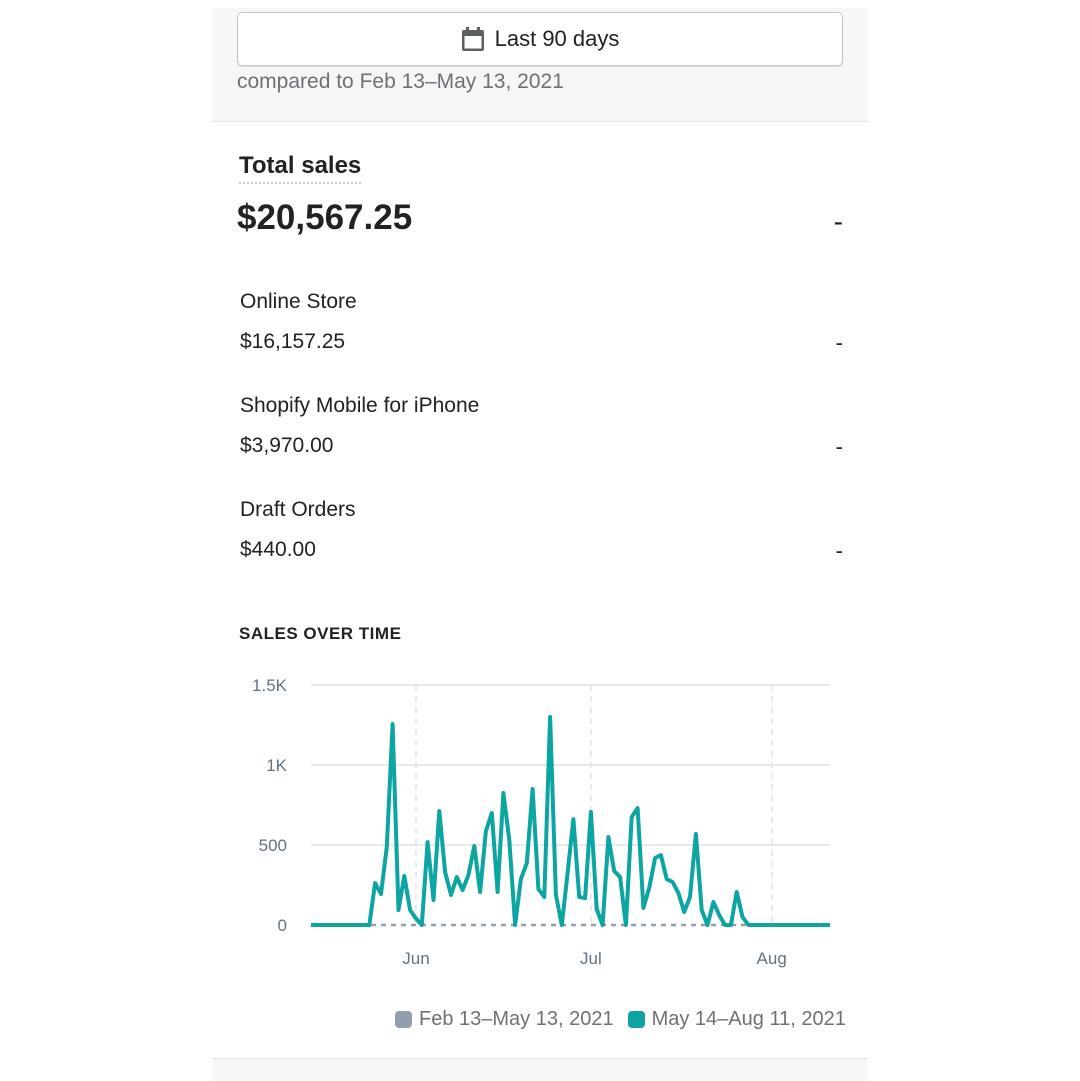 This screenshot has height=1081, width=1080. What do you see at coordinates (282, 925) in the screenshot?
I see `y-tick-label: 0` at bounding box center [282, 925].